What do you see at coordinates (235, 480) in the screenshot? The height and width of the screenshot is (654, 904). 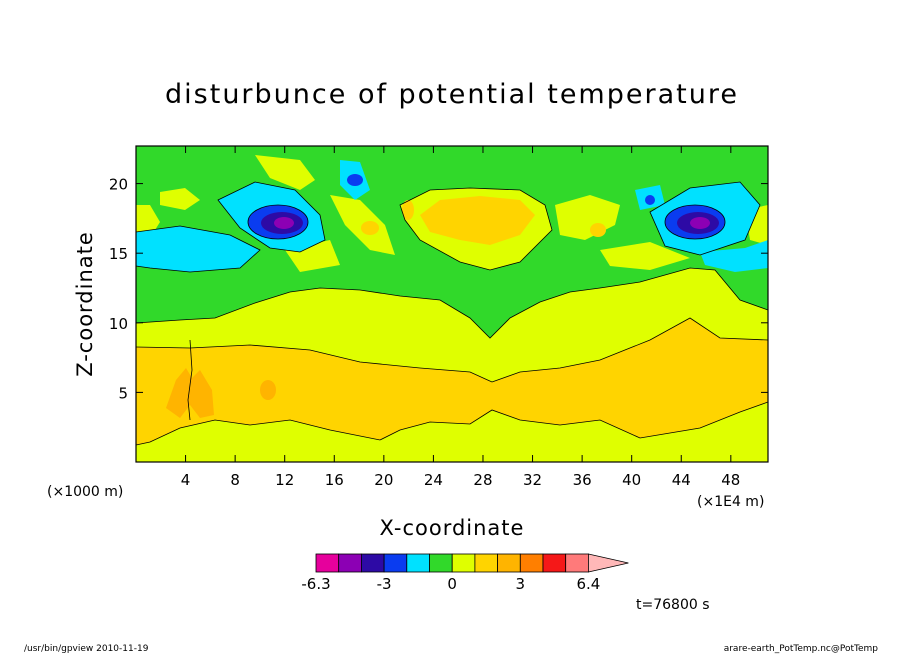 I see `x-tick-label: 8` at bounding box center [235, 480].